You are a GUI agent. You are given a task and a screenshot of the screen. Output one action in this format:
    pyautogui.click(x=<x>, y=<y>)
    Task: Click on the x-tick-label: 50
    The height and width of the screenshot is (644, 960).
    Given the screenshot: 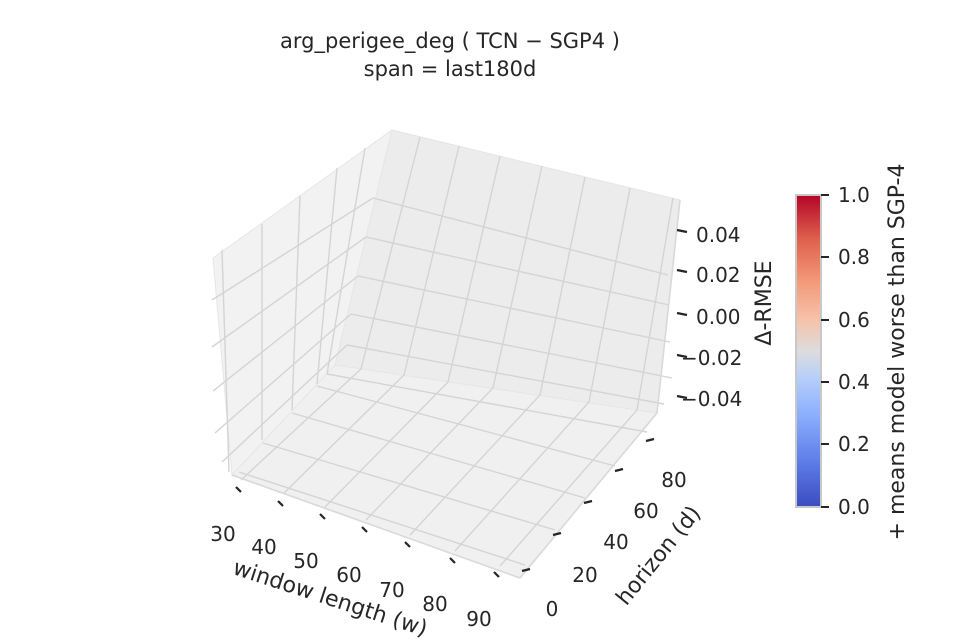 What is the action you would take?
    pyautogui.click(x=305, y=561)
    